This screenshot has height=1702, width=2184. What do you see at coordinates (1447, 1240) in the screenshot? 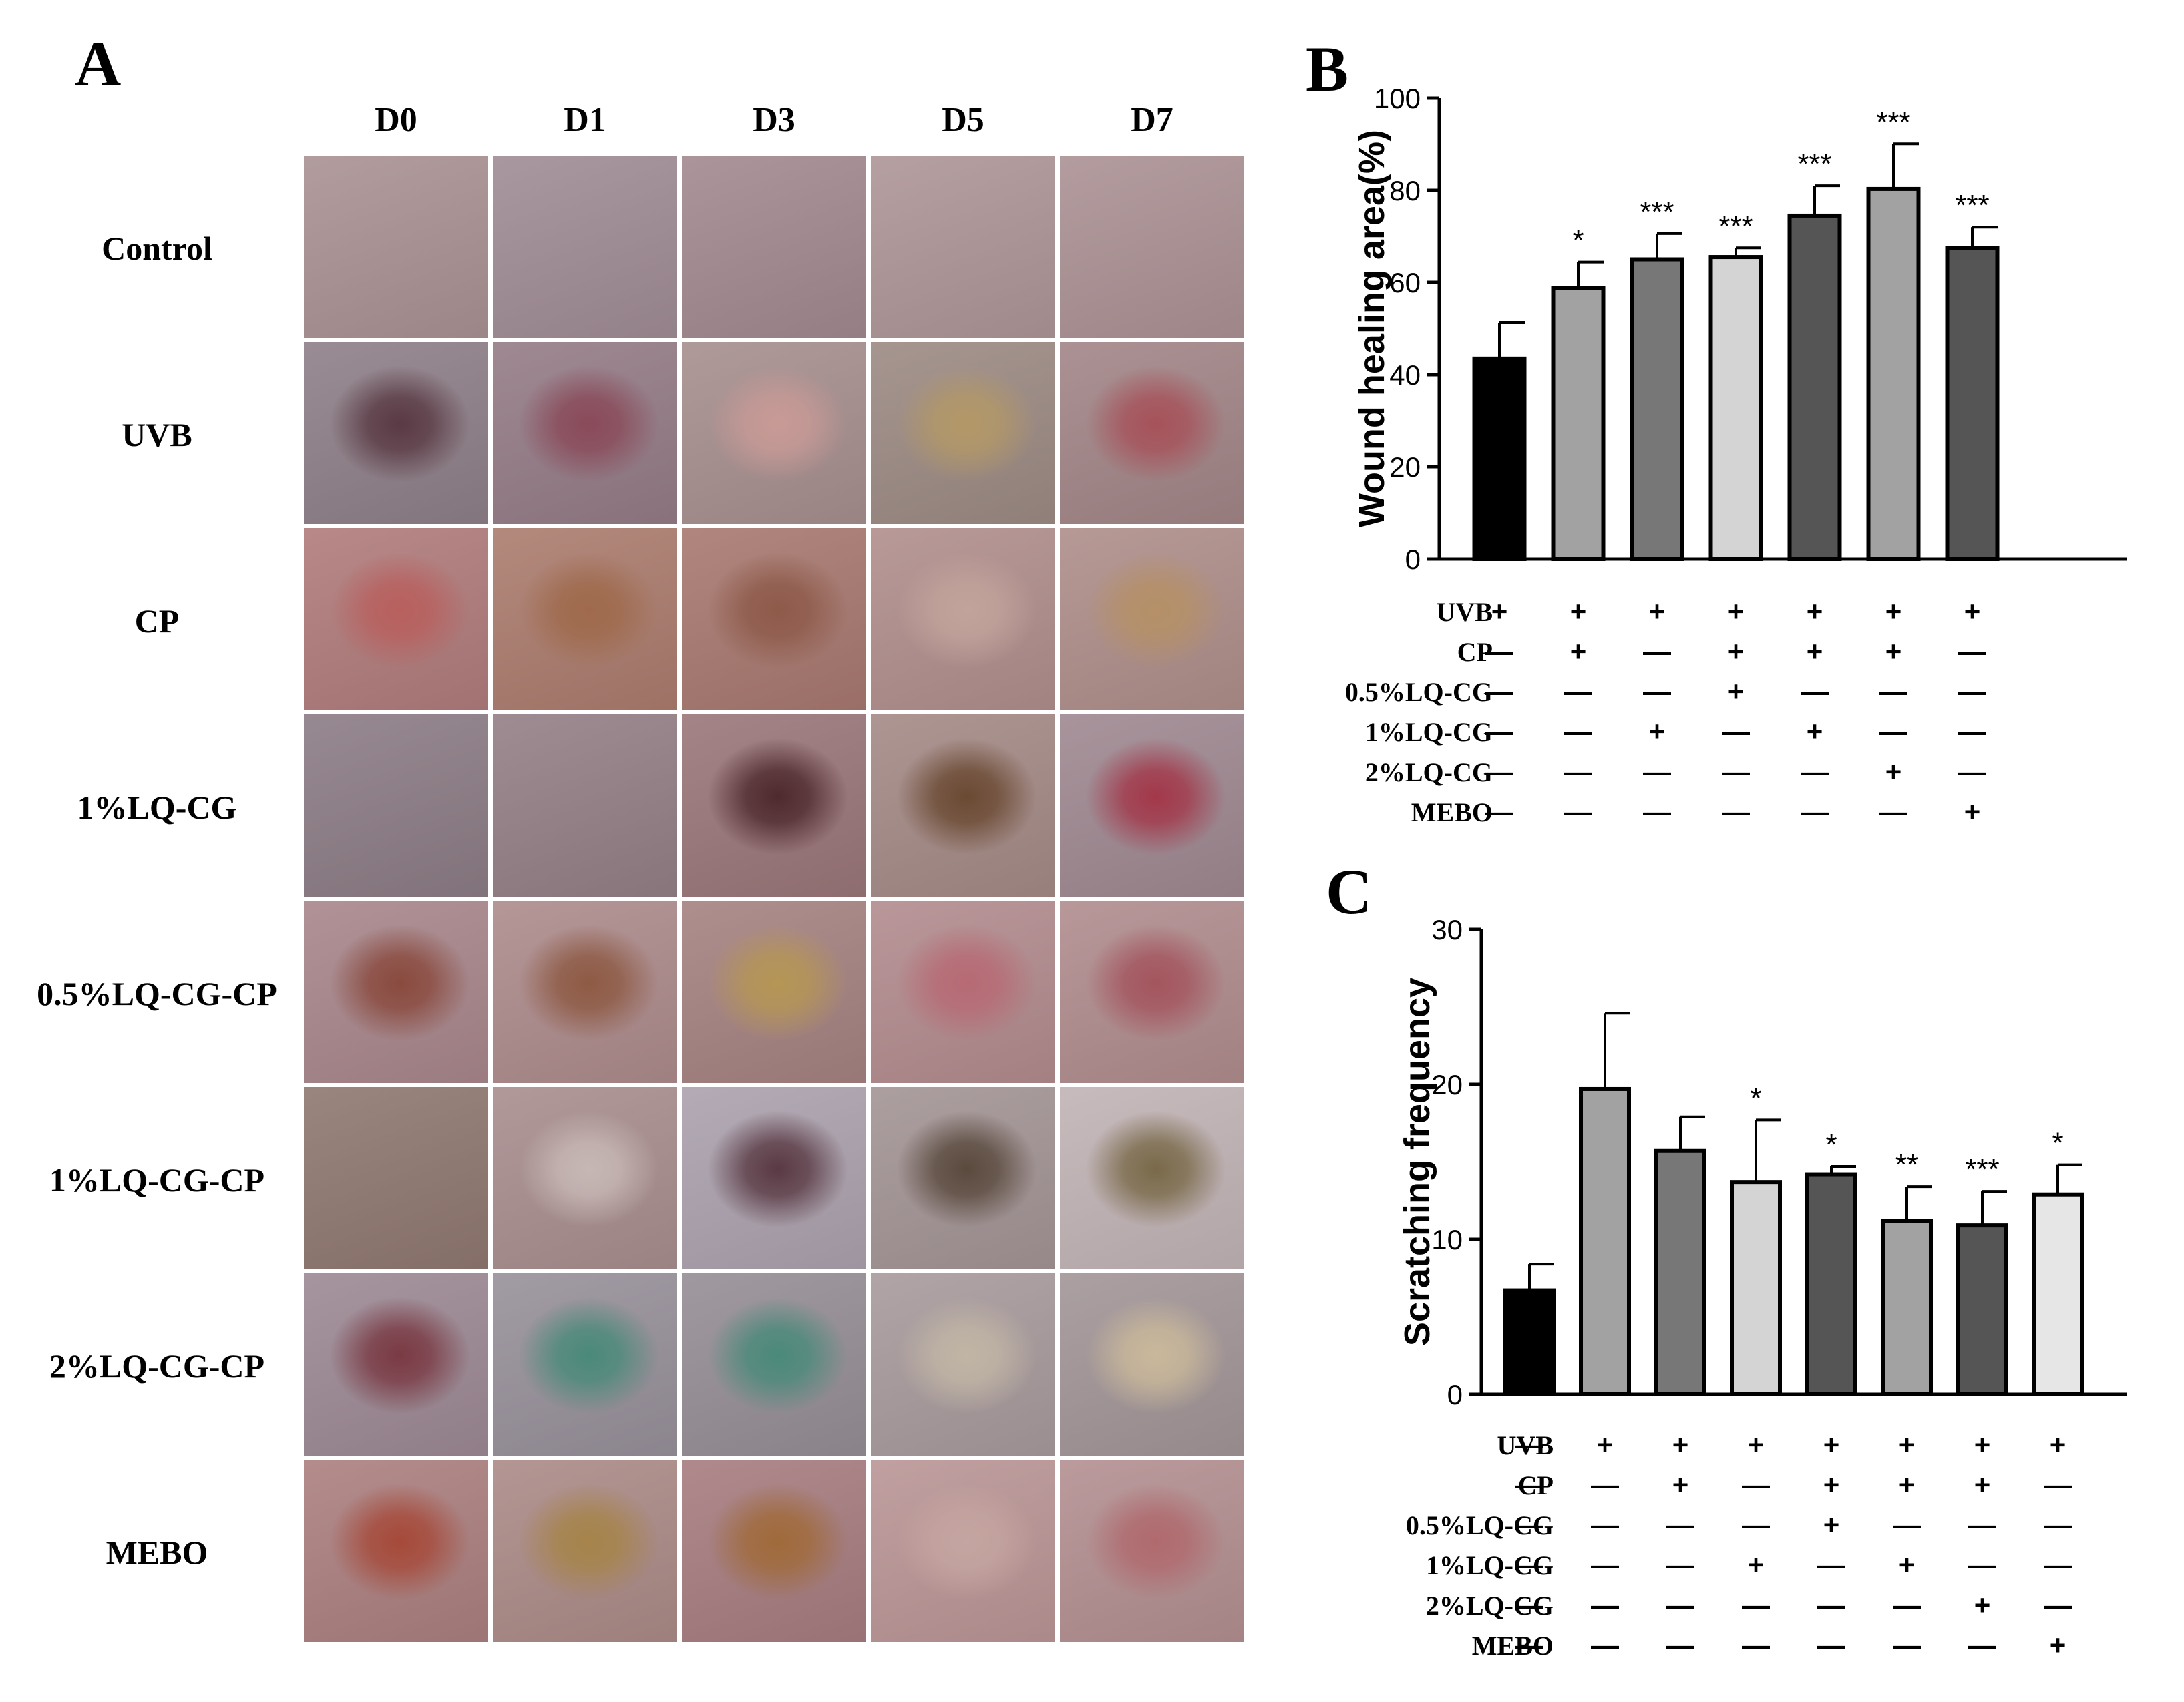
I see `y-tick-label: 10` at bounding box center [1447, 1240].